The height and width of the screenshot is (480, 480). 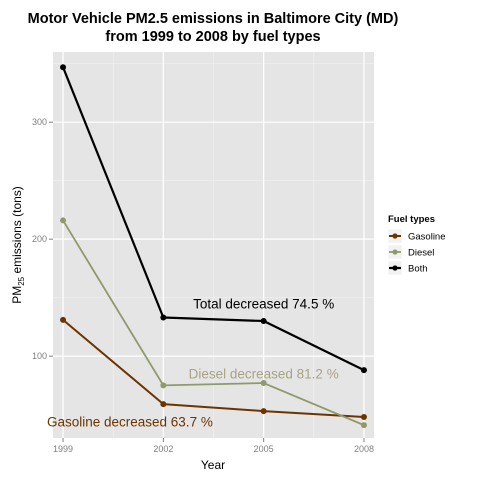 What do you see at coordinates (130, 422) in the screenshot?
I see `annotation-2: Gasoline decreased 63.7 %` at bounding box center [130, 422].